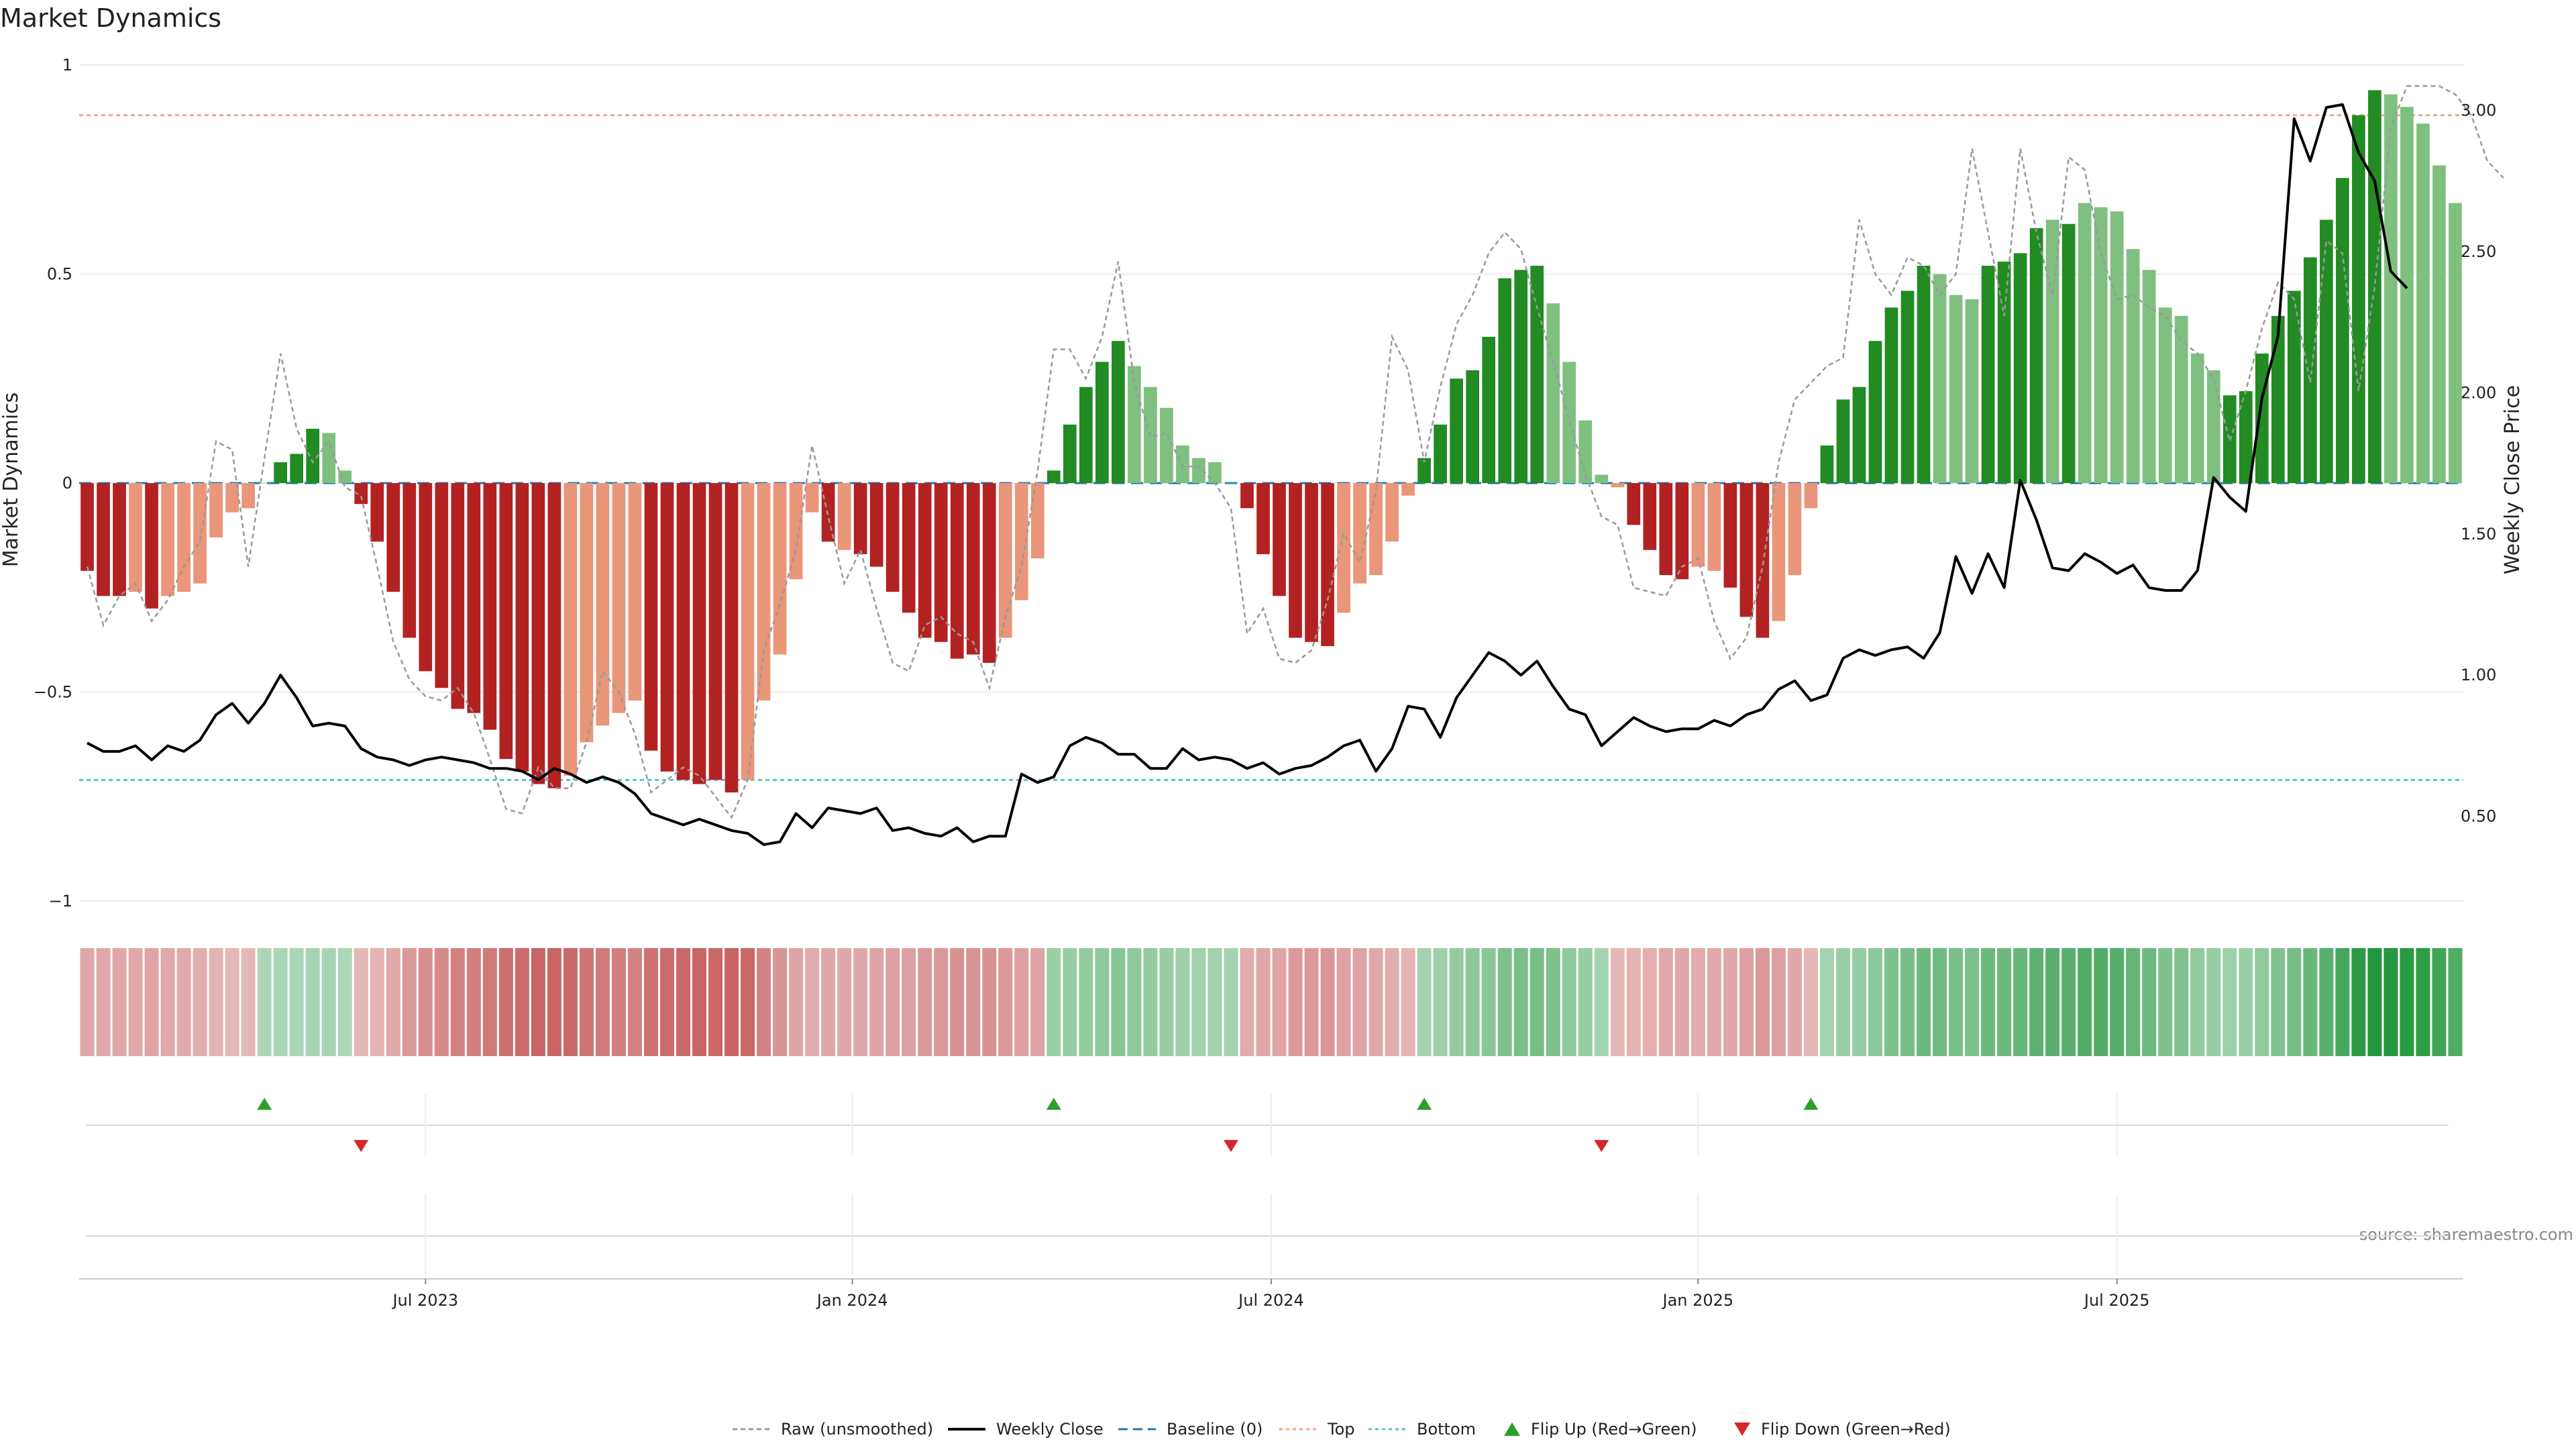  Describe the element at coordinates (1190, 1430) in the screenshot. I see `legend-item: Baseline (0)` at that location.